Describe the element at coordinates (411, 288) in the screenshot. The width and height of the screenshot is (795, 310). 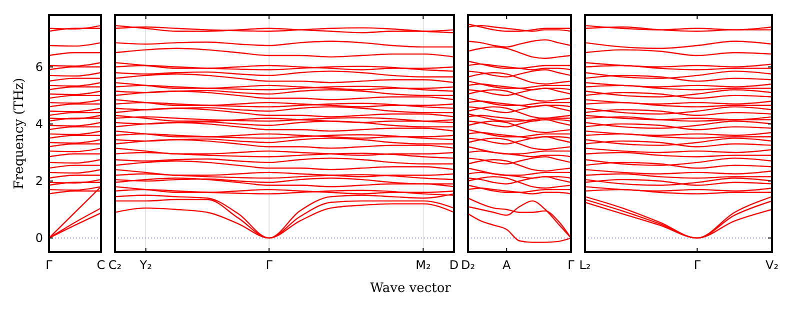
I see `x-axis-title: Wave vector` at that location.